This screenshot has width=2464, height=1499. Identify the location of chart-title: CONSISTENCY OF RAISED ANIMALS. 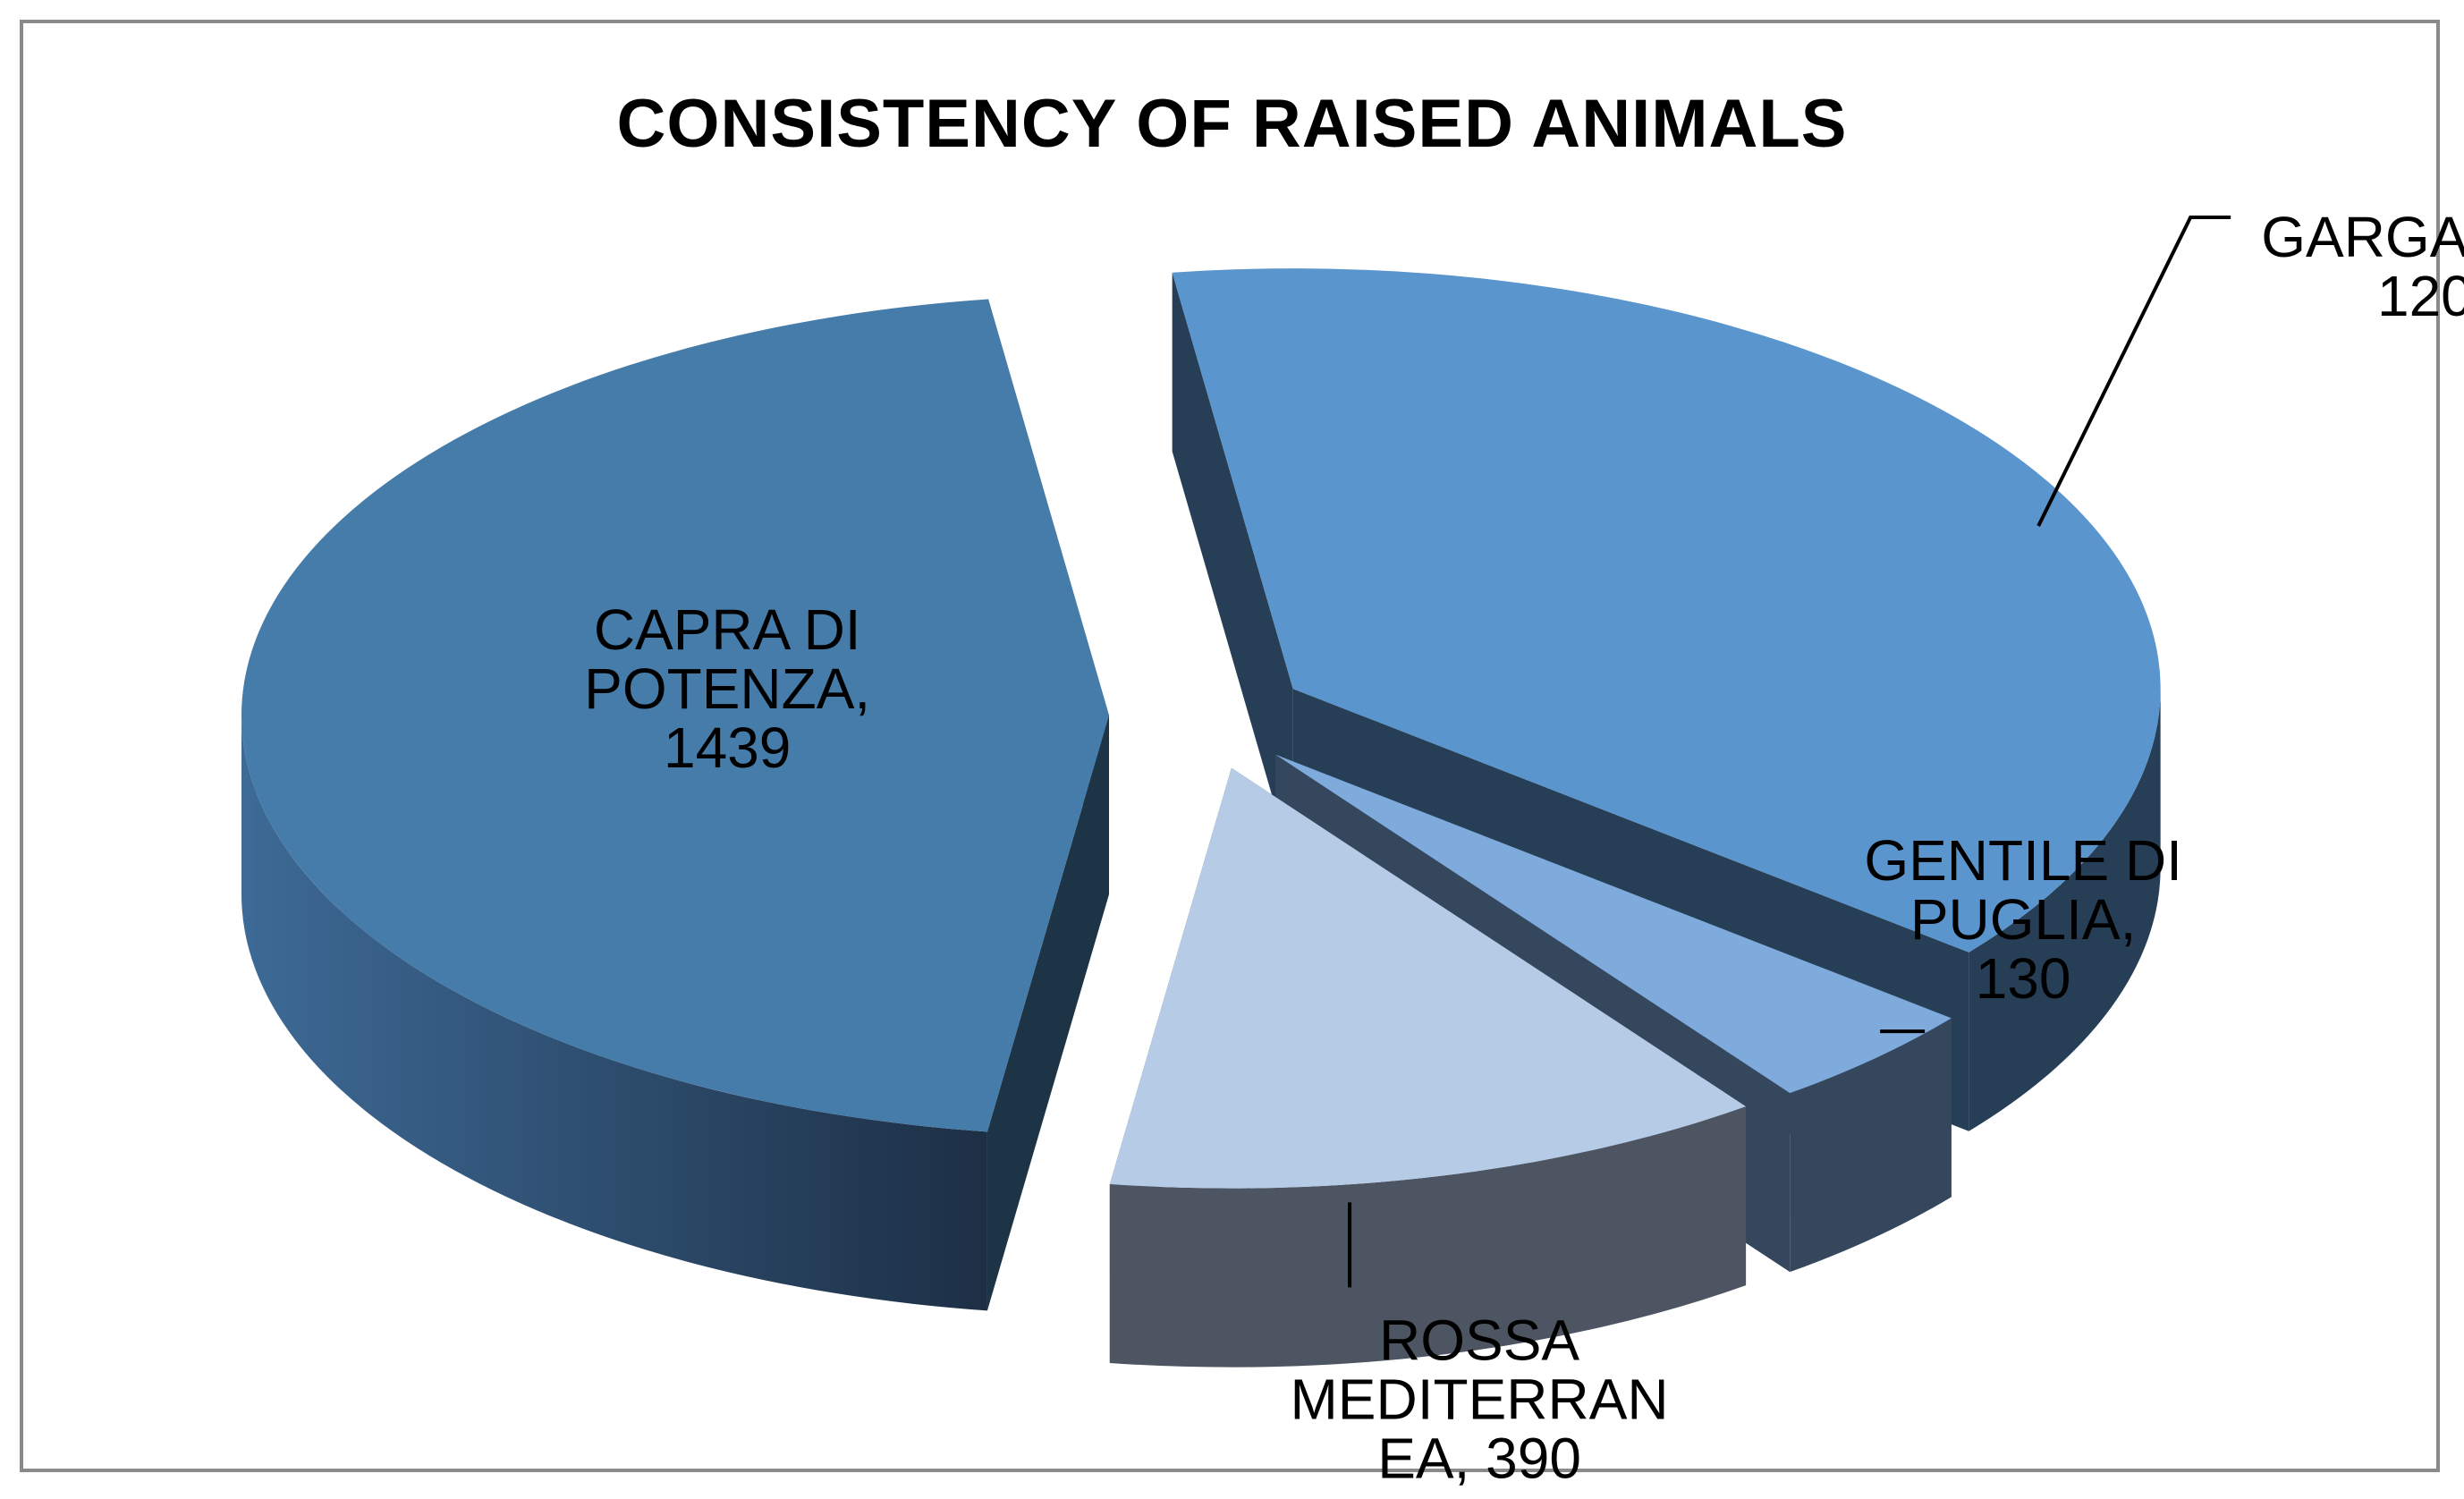
(1232, 124).